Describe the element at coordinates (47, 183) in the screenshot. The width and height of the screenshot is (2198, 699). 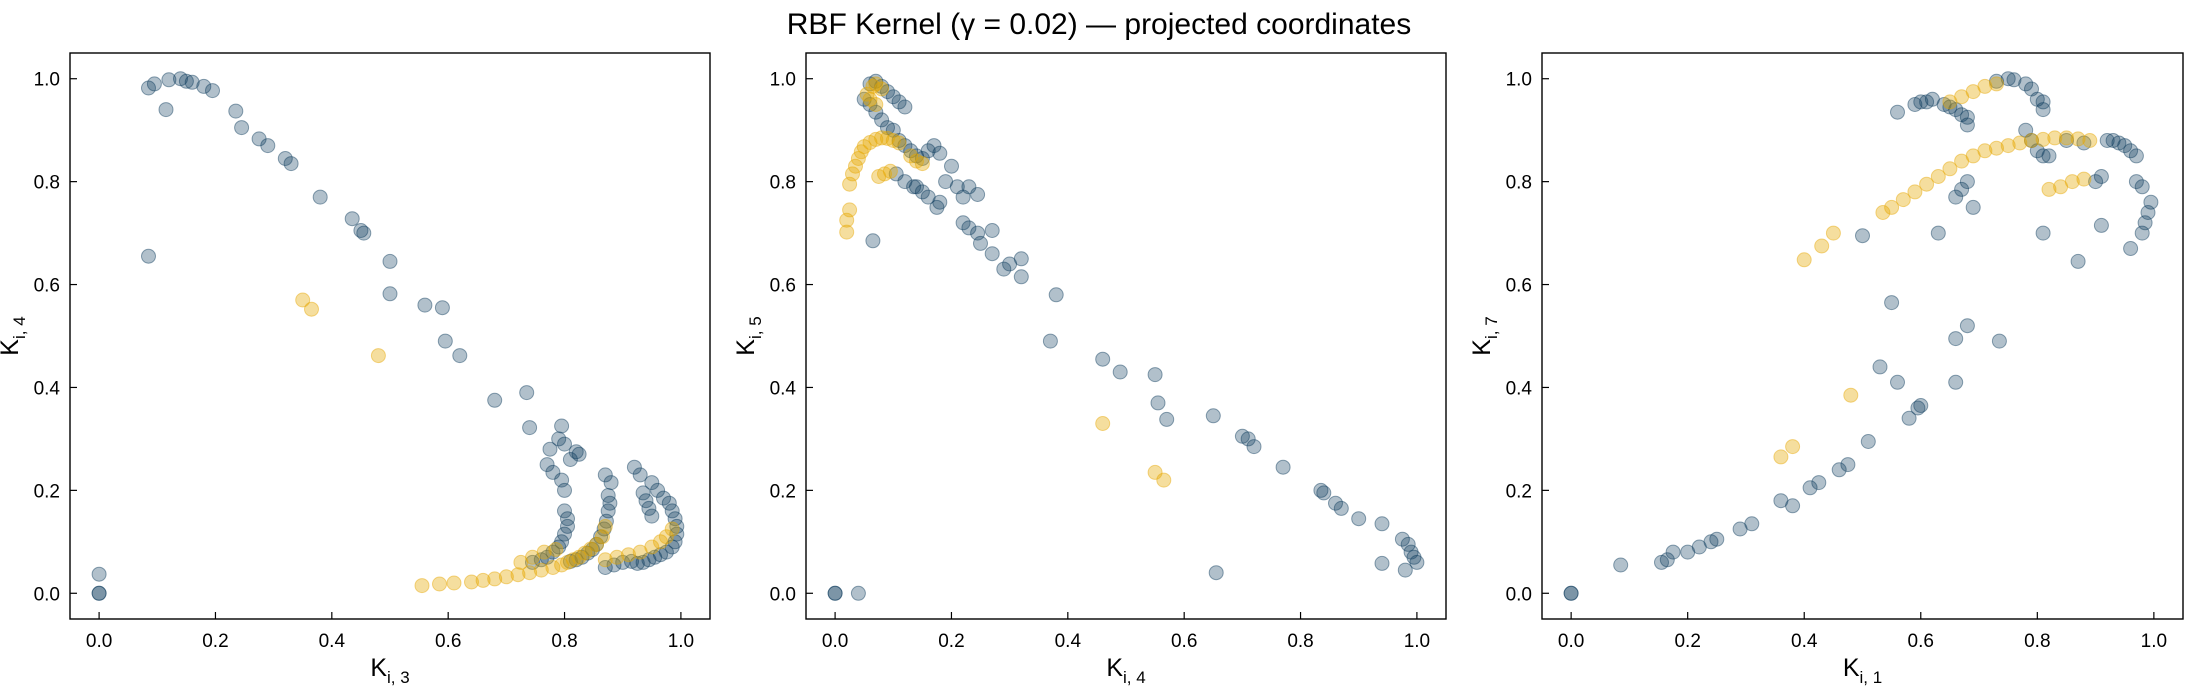
I see `y-tick-label: 0.8` at that location.